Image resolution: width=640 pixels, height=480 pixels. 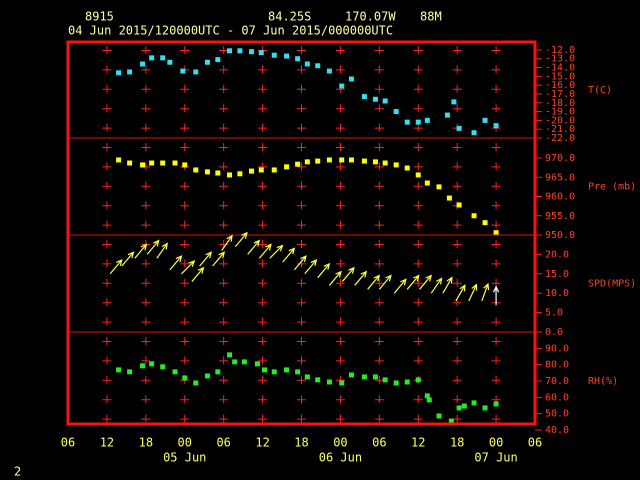 I want to click on y-tick-label: 5.0, so click(x=554, y=313).